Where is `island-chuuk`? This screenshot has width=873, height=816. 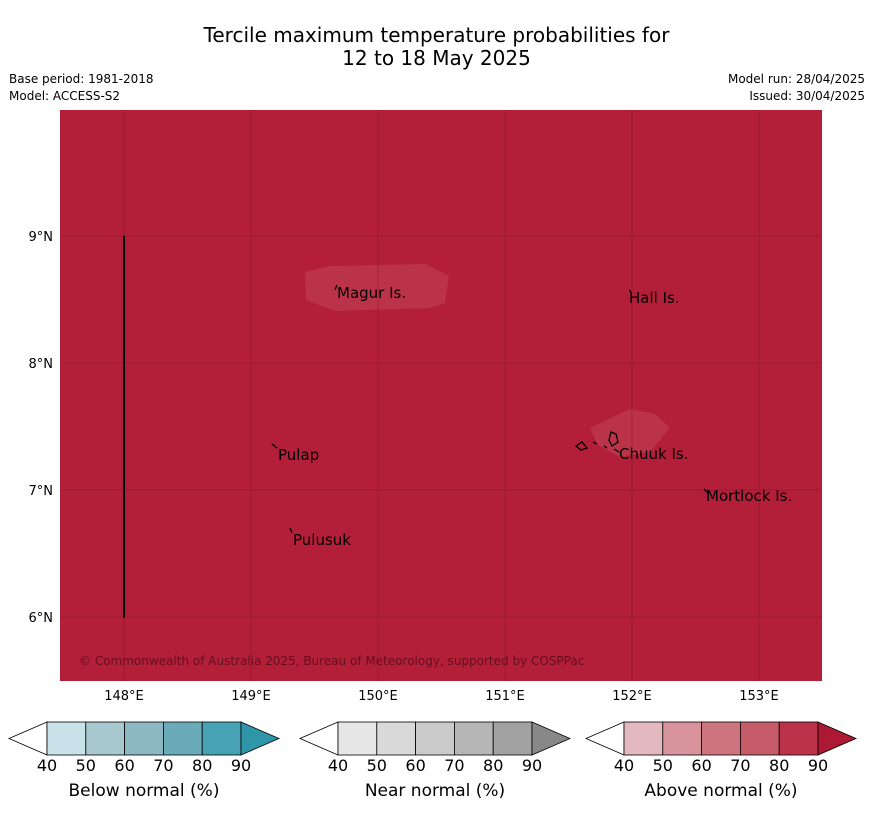 island-chuuk is located at coordinates (597, 442).